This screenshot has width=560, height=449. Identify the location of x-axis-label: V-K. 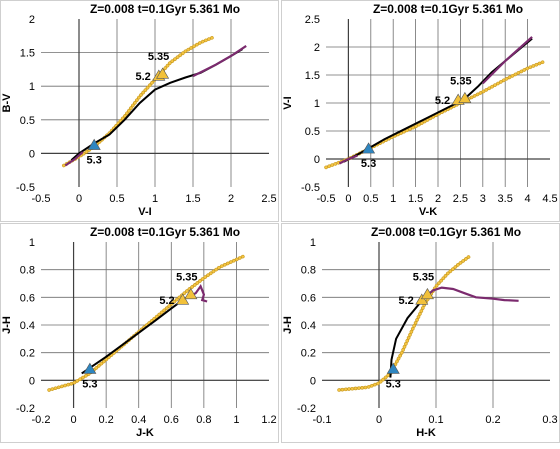
(428, 212).